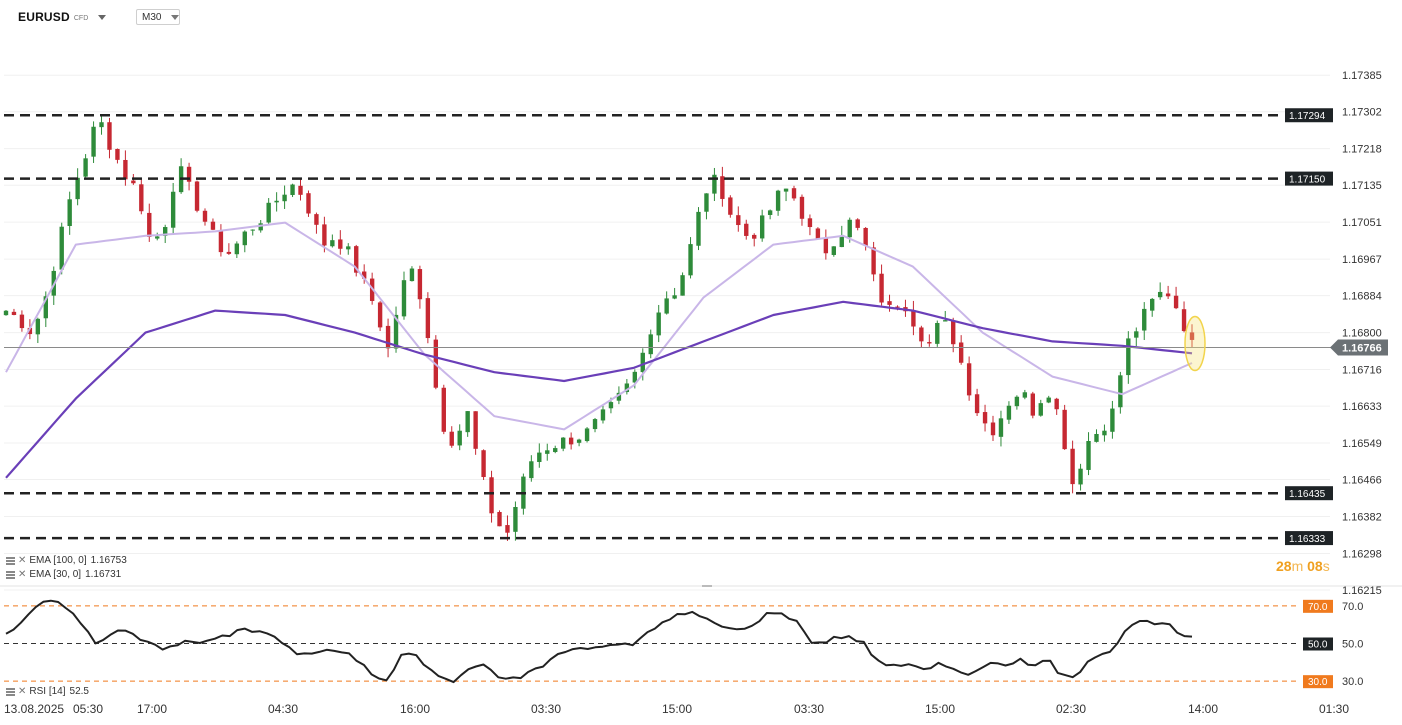  What do you see at coordinates (1362, 150) in the screenshot?
I see `price-axis-tick-label: 1.17218` at bounding box center [1362, 150].